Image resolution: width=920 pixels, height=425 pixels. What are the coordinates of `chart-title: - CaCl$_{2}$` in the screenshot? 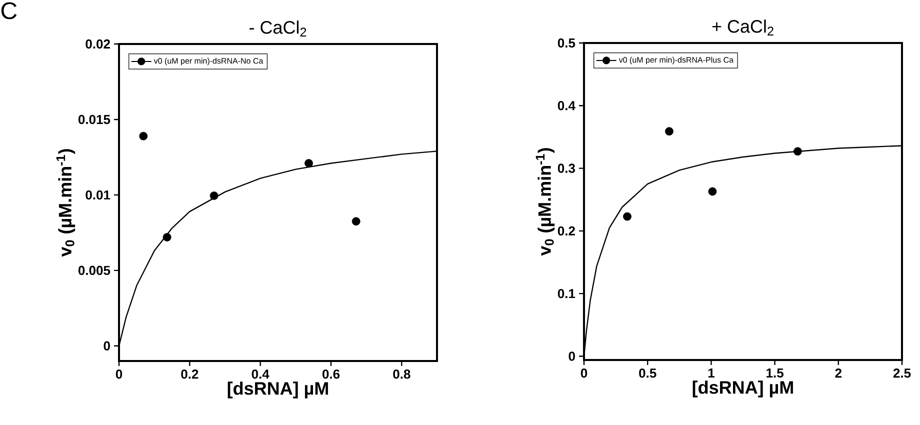 It's located at (278, 28).